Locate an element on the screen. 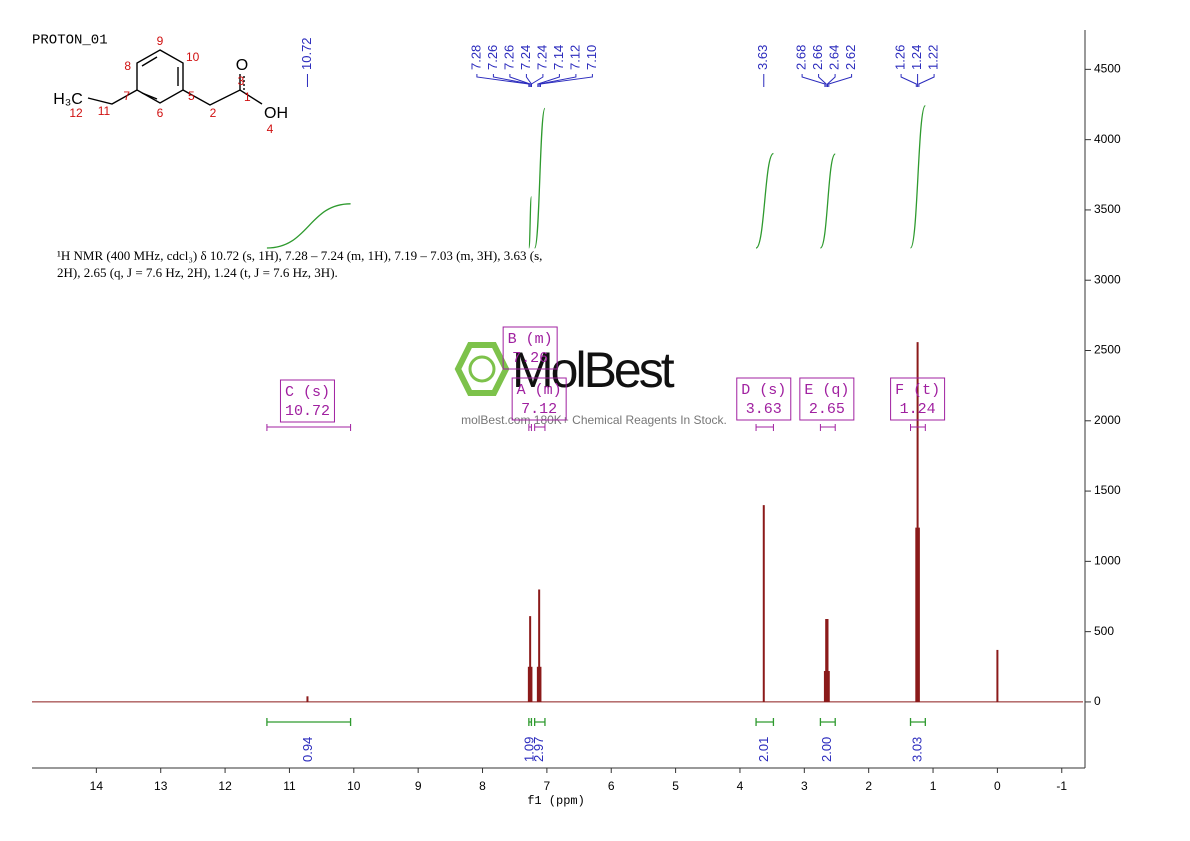 Image resolution: width=1190 pixels, height=841 pixels. peak-label: 2.68 is located at coordinates (801, 57).